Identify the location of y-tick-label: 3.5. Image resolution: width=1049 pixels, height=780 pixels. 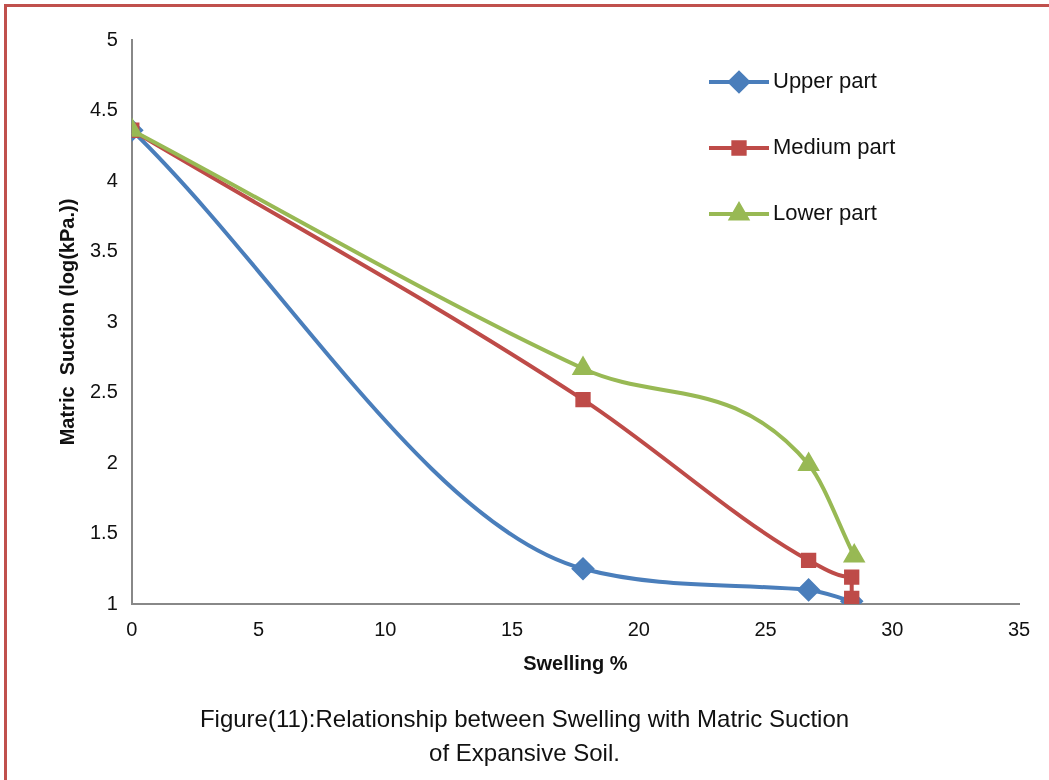
(103, 250).